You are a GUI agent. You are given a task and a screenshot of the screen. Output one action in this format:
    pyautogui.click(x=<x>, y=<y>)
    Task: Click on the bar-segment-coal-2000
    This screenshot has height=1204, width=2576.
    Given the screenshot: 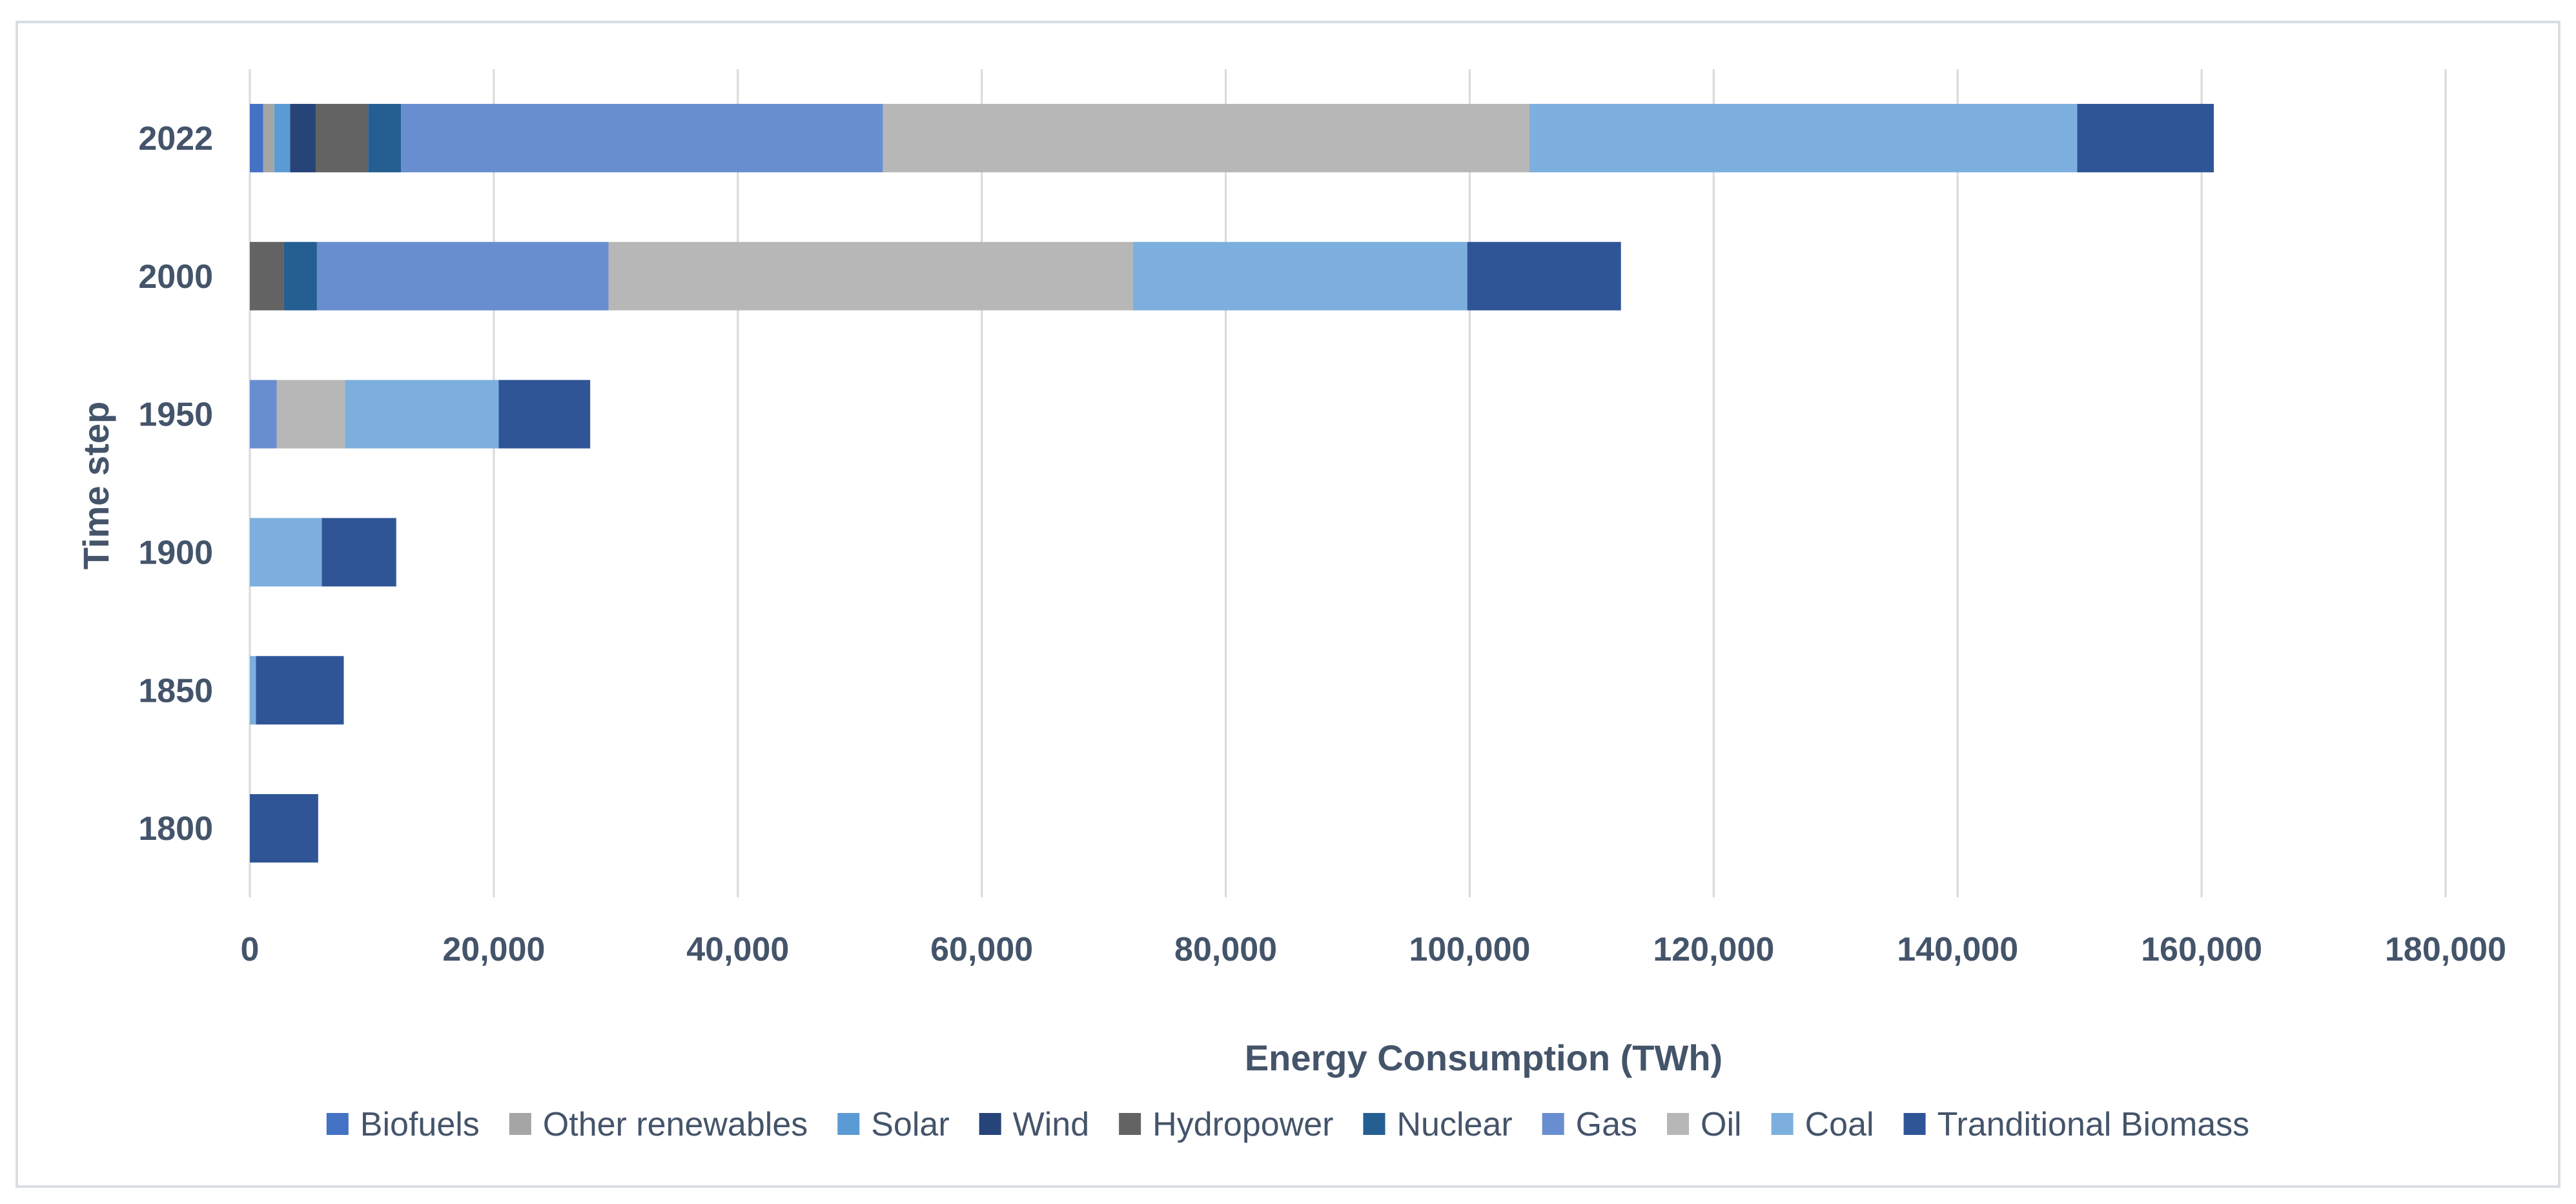 What is the action you would take?
    pyautogui.click(x=1300, y=276)
    